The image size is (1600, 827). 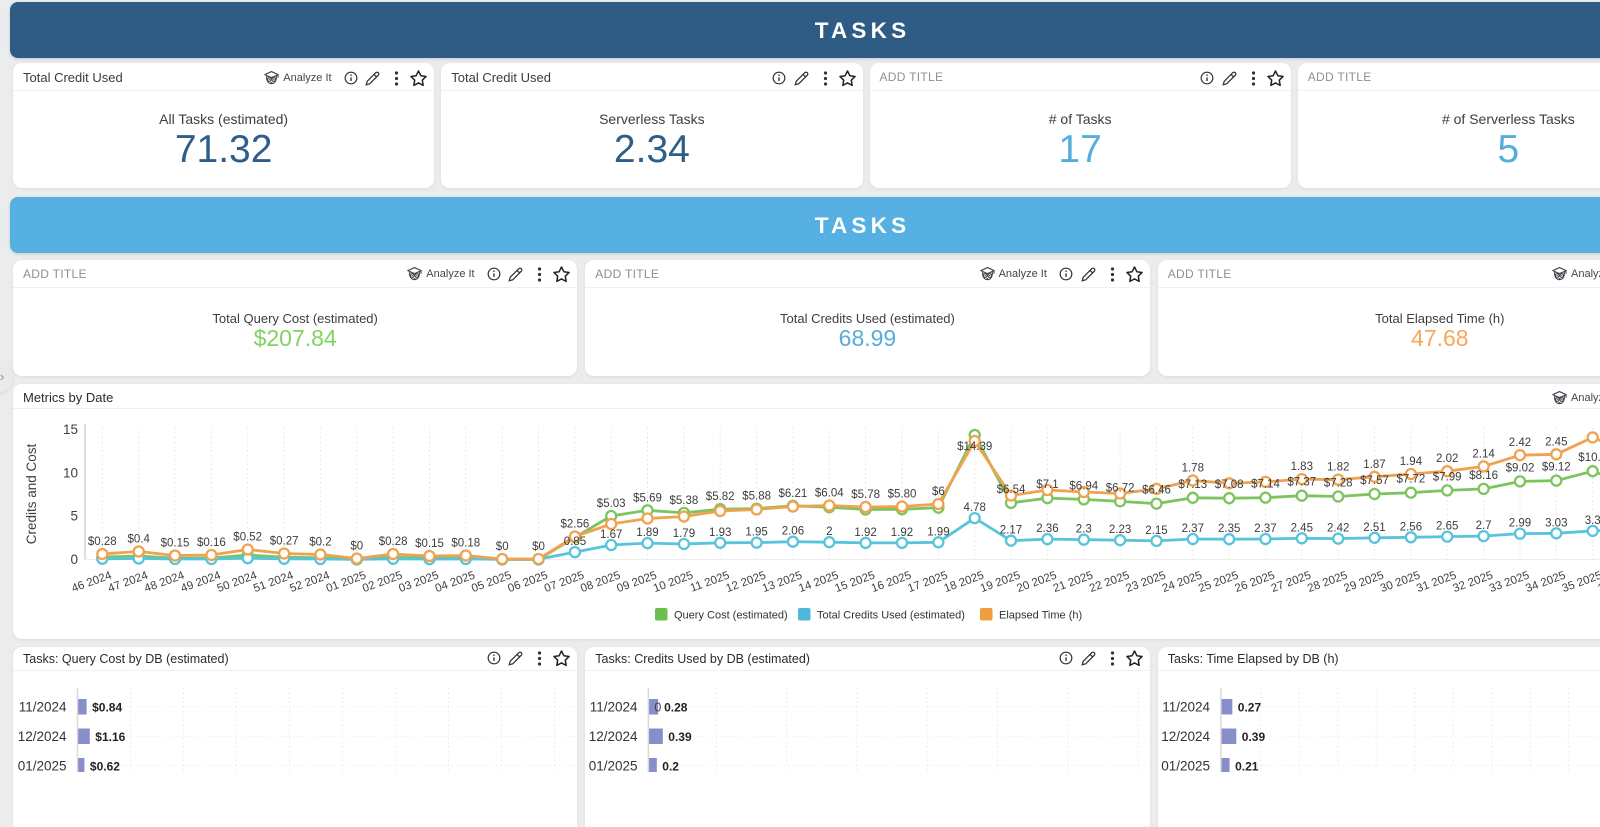 What do you see at coordinates (1472, 582) in the screenshot?
I see `svg-text: 32 2025` at bounding box center [1472, 582].